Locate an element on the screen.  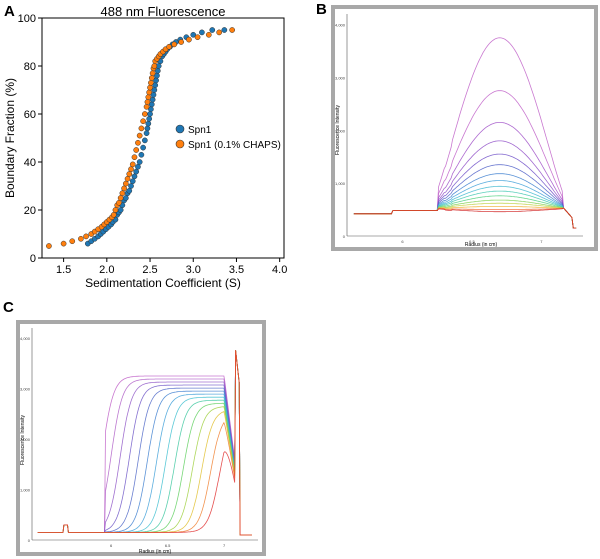
panel-a-y-axis-label: Boundary Fraction (%) is located at coordinates (10, 138).